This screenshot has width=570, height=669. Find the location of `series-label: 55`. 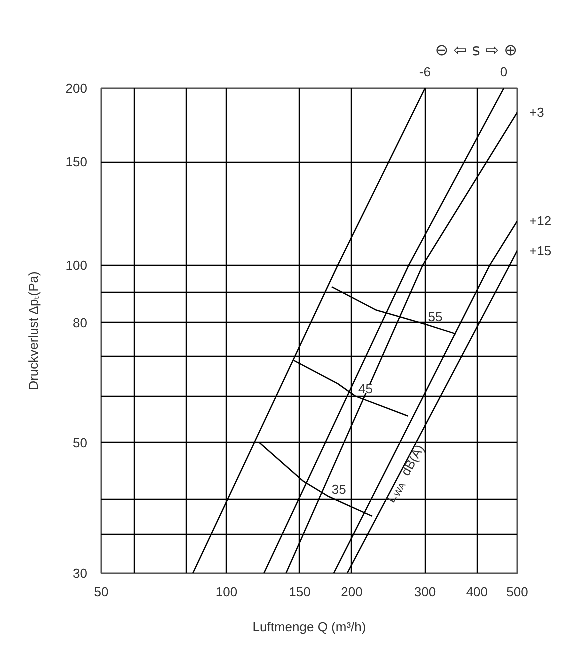

series-label: 55 is located at coordinates (435, 316).